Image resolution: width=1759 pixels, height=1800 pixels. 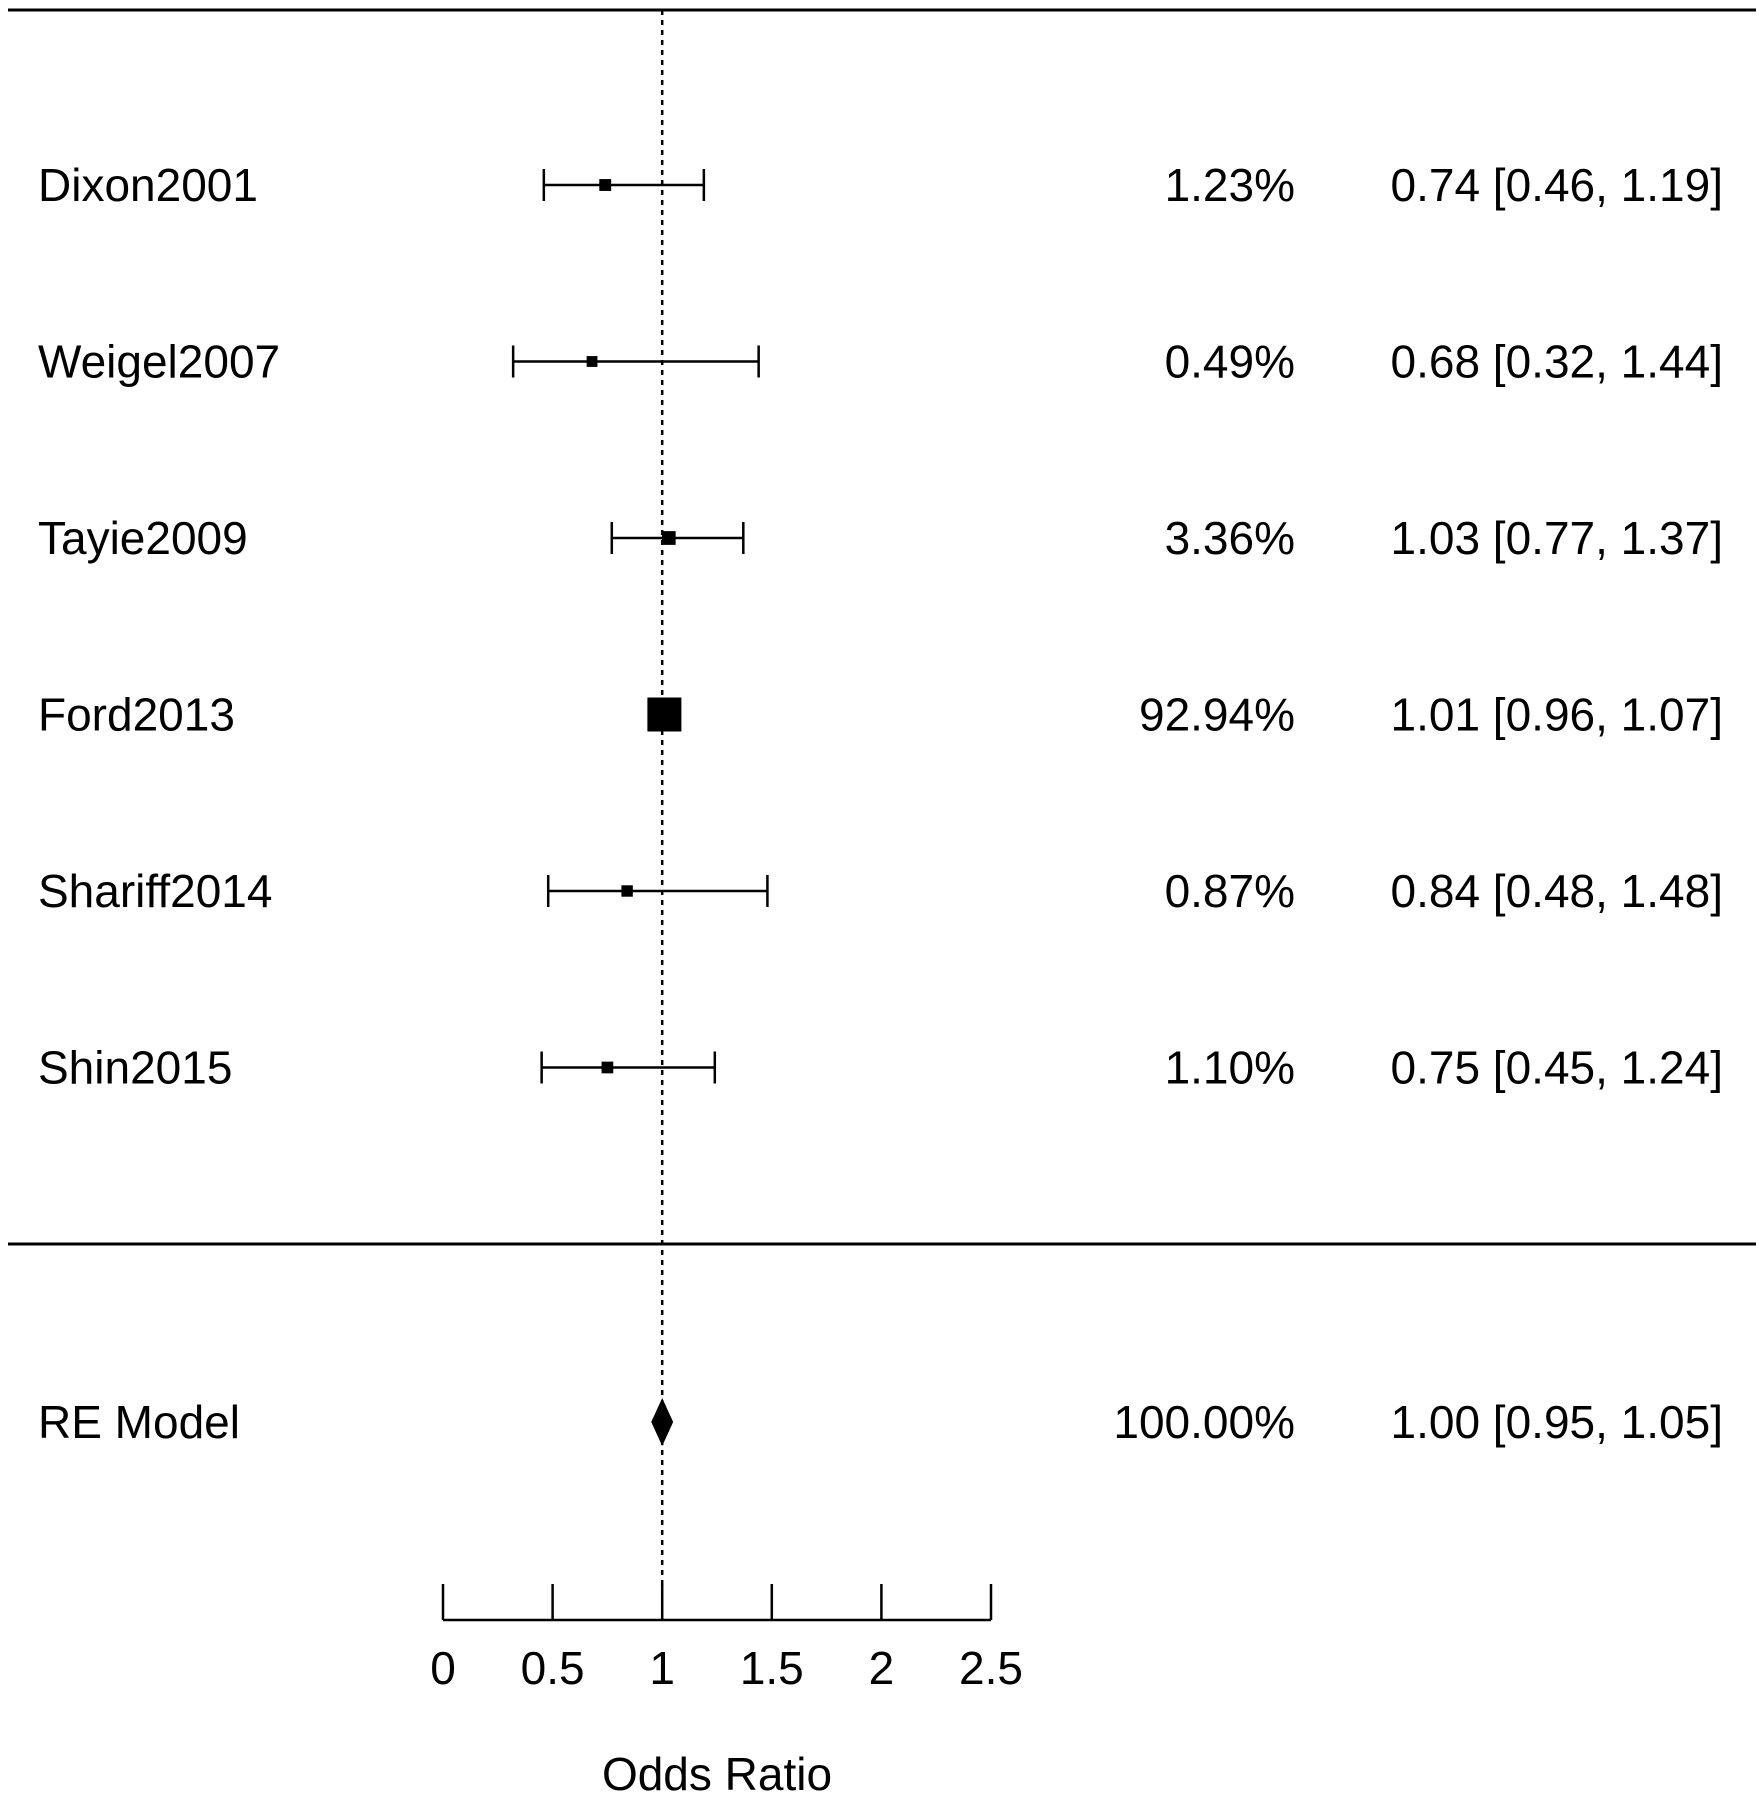 What do you see at coordinates (726, 1639) in the screenshot?
I see `x-axis: 0 0.5 1 1.5 2 2.5` at bounding box center [726, 1639].